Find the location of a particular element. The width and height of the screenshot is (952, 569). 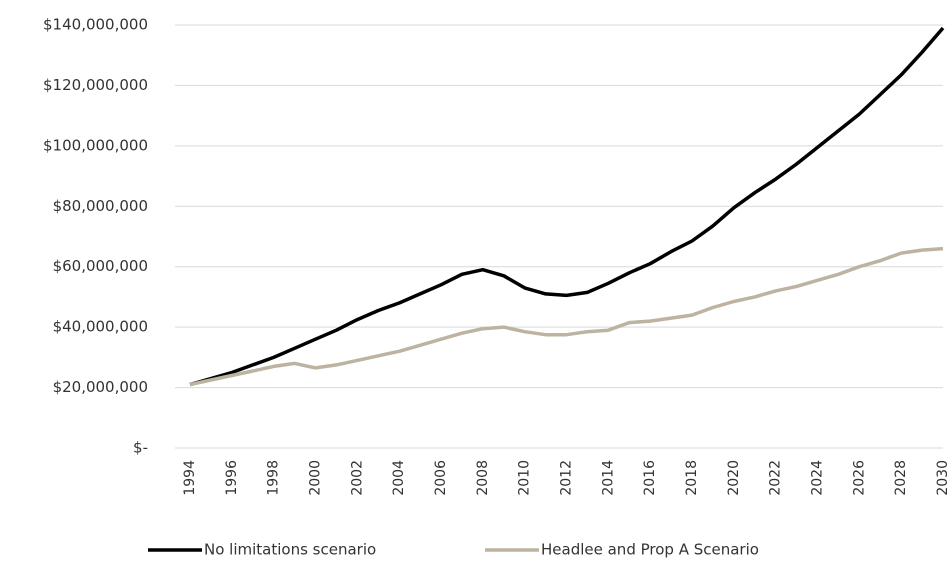

y-tick-label: $80,000,000 is located at coordinates (100, 206).